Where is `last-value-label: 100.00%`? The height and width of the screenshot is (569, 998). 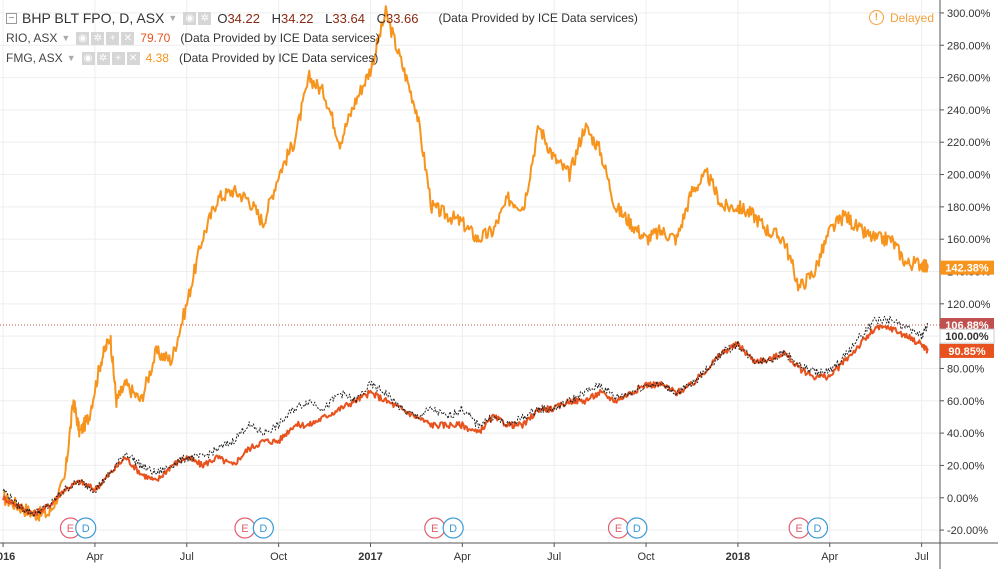 last-value-label: 100.00% is located at coordinates (967, 336).